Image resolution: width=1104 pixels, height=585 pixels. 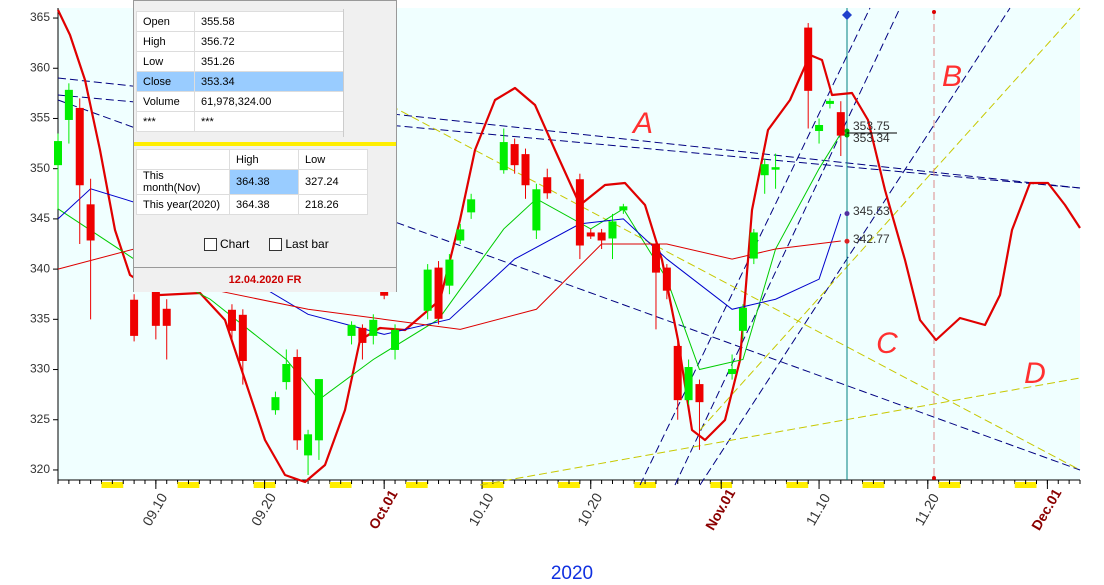 I want to click on annotation: C, so click(x=887, y=343).